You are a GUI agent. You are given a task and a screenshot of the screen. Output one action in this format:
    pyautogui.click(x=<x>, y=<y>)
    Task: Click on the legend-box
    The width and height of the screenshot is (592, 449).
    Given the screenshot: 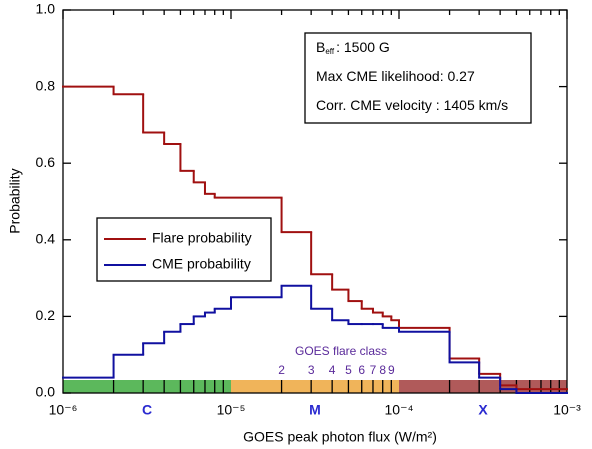 What is the action you would take?
    pyautogui.click(x=184, y=249)
    